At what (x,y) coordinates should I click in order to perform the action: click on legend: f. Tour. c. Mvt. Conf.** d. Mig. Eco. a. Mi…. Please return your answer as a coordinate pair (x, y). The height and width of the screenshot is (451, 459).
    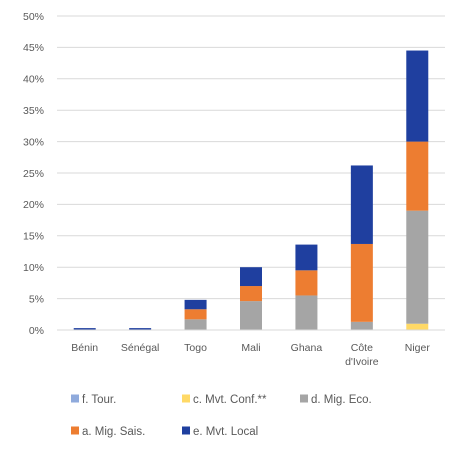
    Looking at the image, I should click on (221, 416).